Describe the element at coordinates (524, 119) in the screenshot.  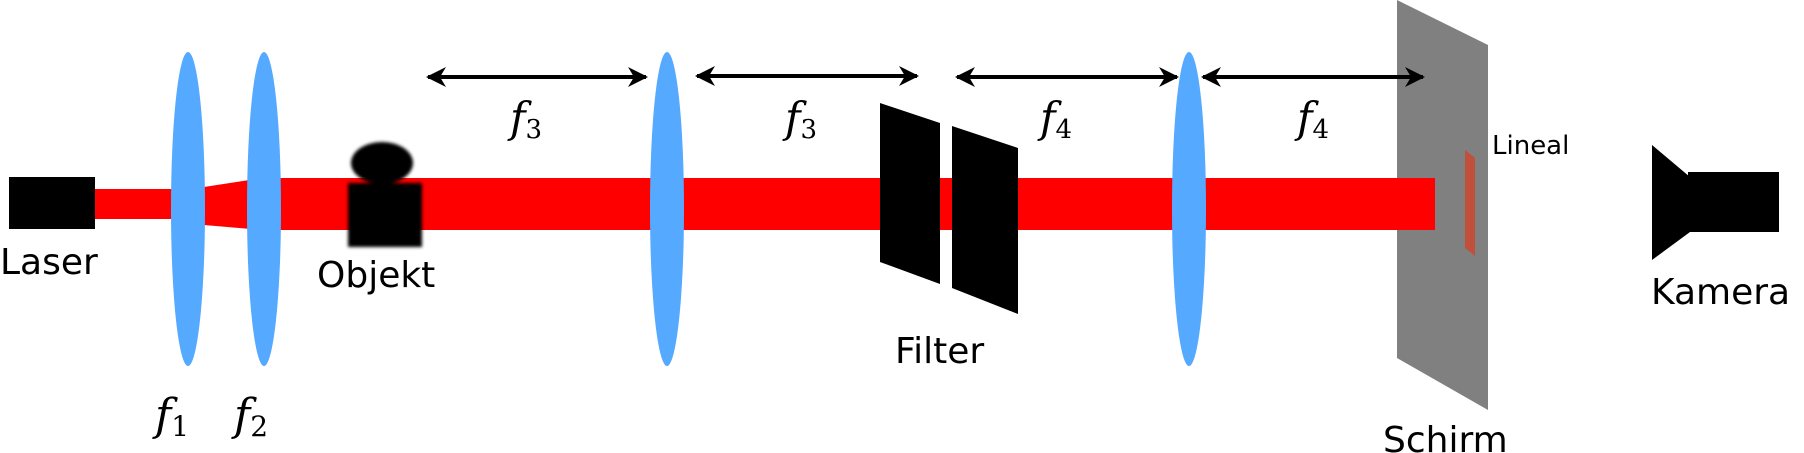
I see `distance-label-1: f3` at that location.